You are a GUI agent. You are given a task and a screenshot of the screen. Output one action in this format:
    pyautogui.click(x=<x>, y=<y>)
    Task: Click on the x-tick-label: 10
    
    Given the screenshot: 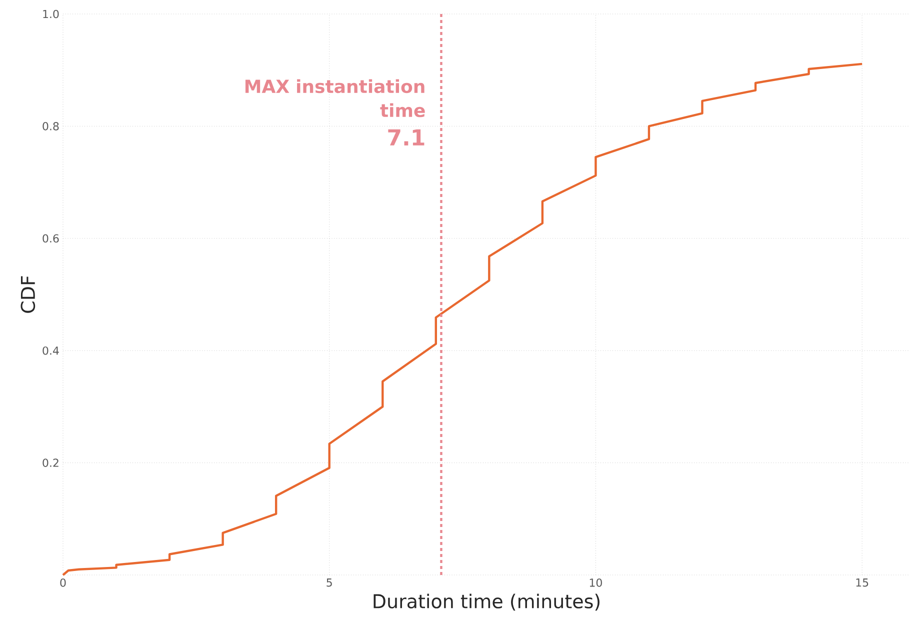 What is the action you would take?
    pyautogui.click(x=596, y=582)
    